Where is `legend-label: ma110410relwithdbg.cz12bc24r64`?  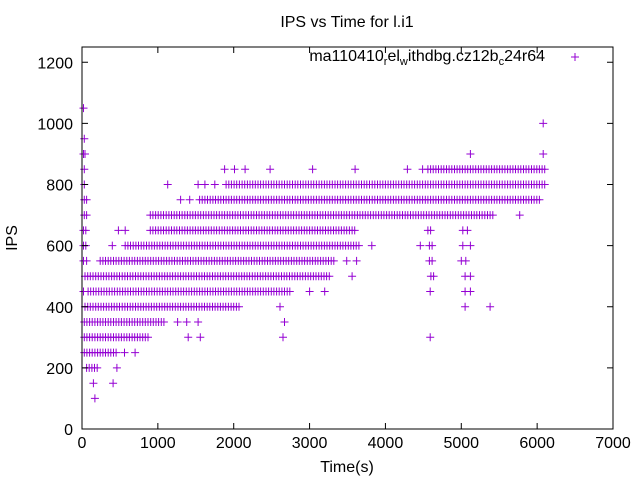
legend-label: ma110410relwithdbg.cz12bc24r64 is located at coordinates (427, 58).